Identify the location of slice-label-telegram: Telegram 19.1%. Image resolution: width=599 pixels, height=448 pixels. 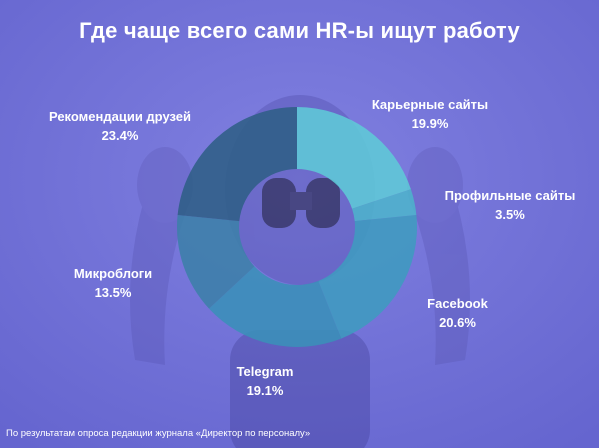
(265, 381).